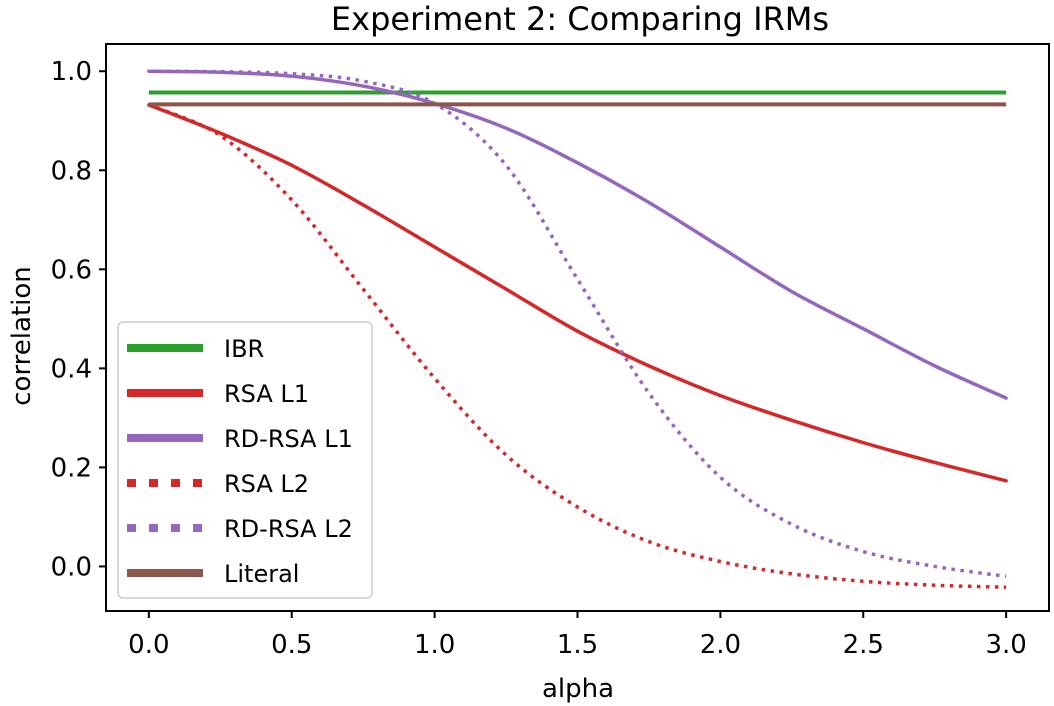 This screenshot has height=706, width=1054. I want to click on x-tick-label: 2.5, so click(863, 645).